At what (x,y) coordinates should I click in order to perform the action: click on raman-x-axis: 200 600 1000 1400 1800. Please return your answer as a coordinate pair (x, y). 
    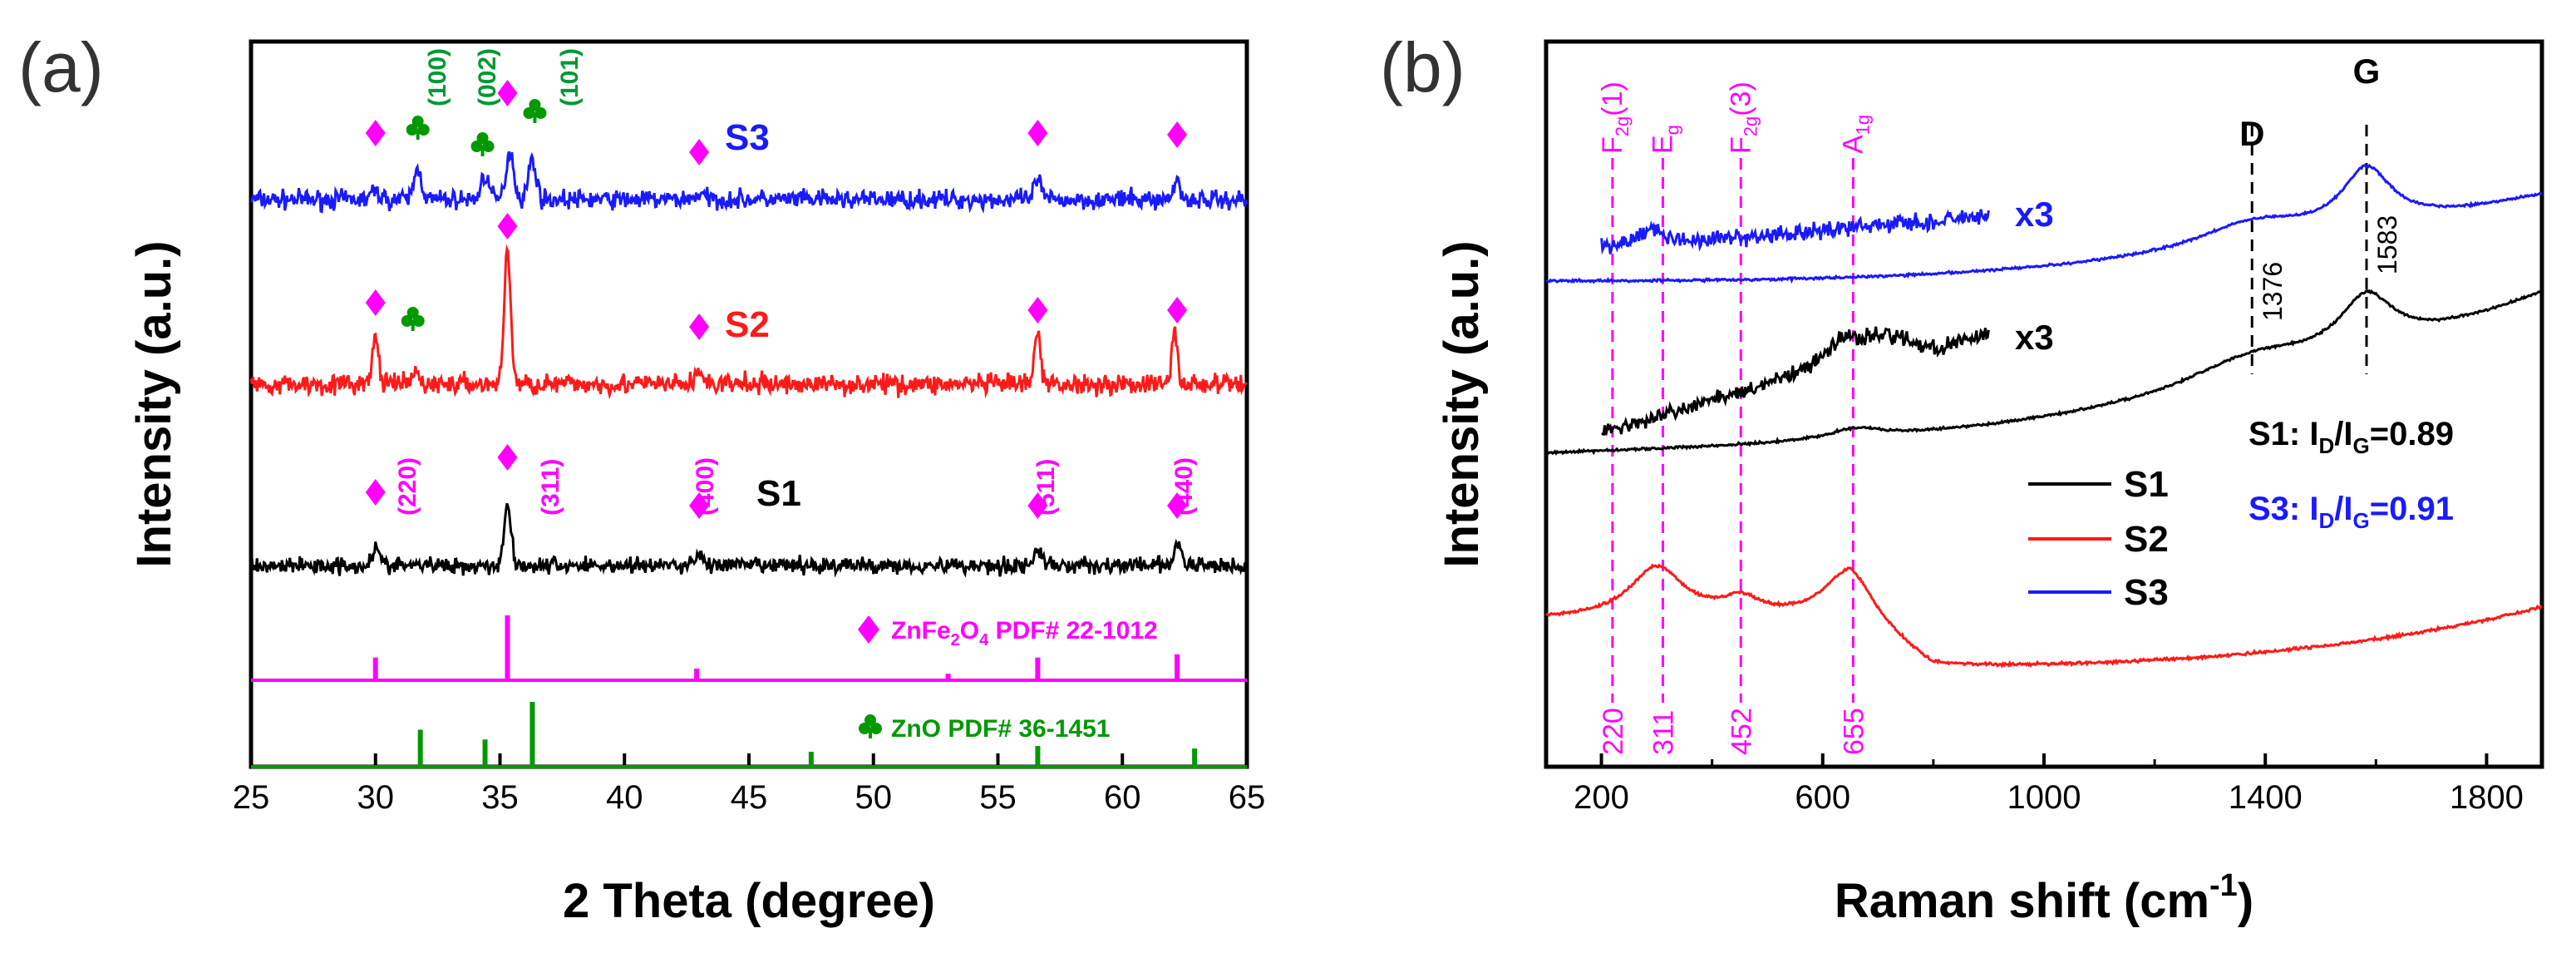
    Looking at the image, I should click on (2049, 785).